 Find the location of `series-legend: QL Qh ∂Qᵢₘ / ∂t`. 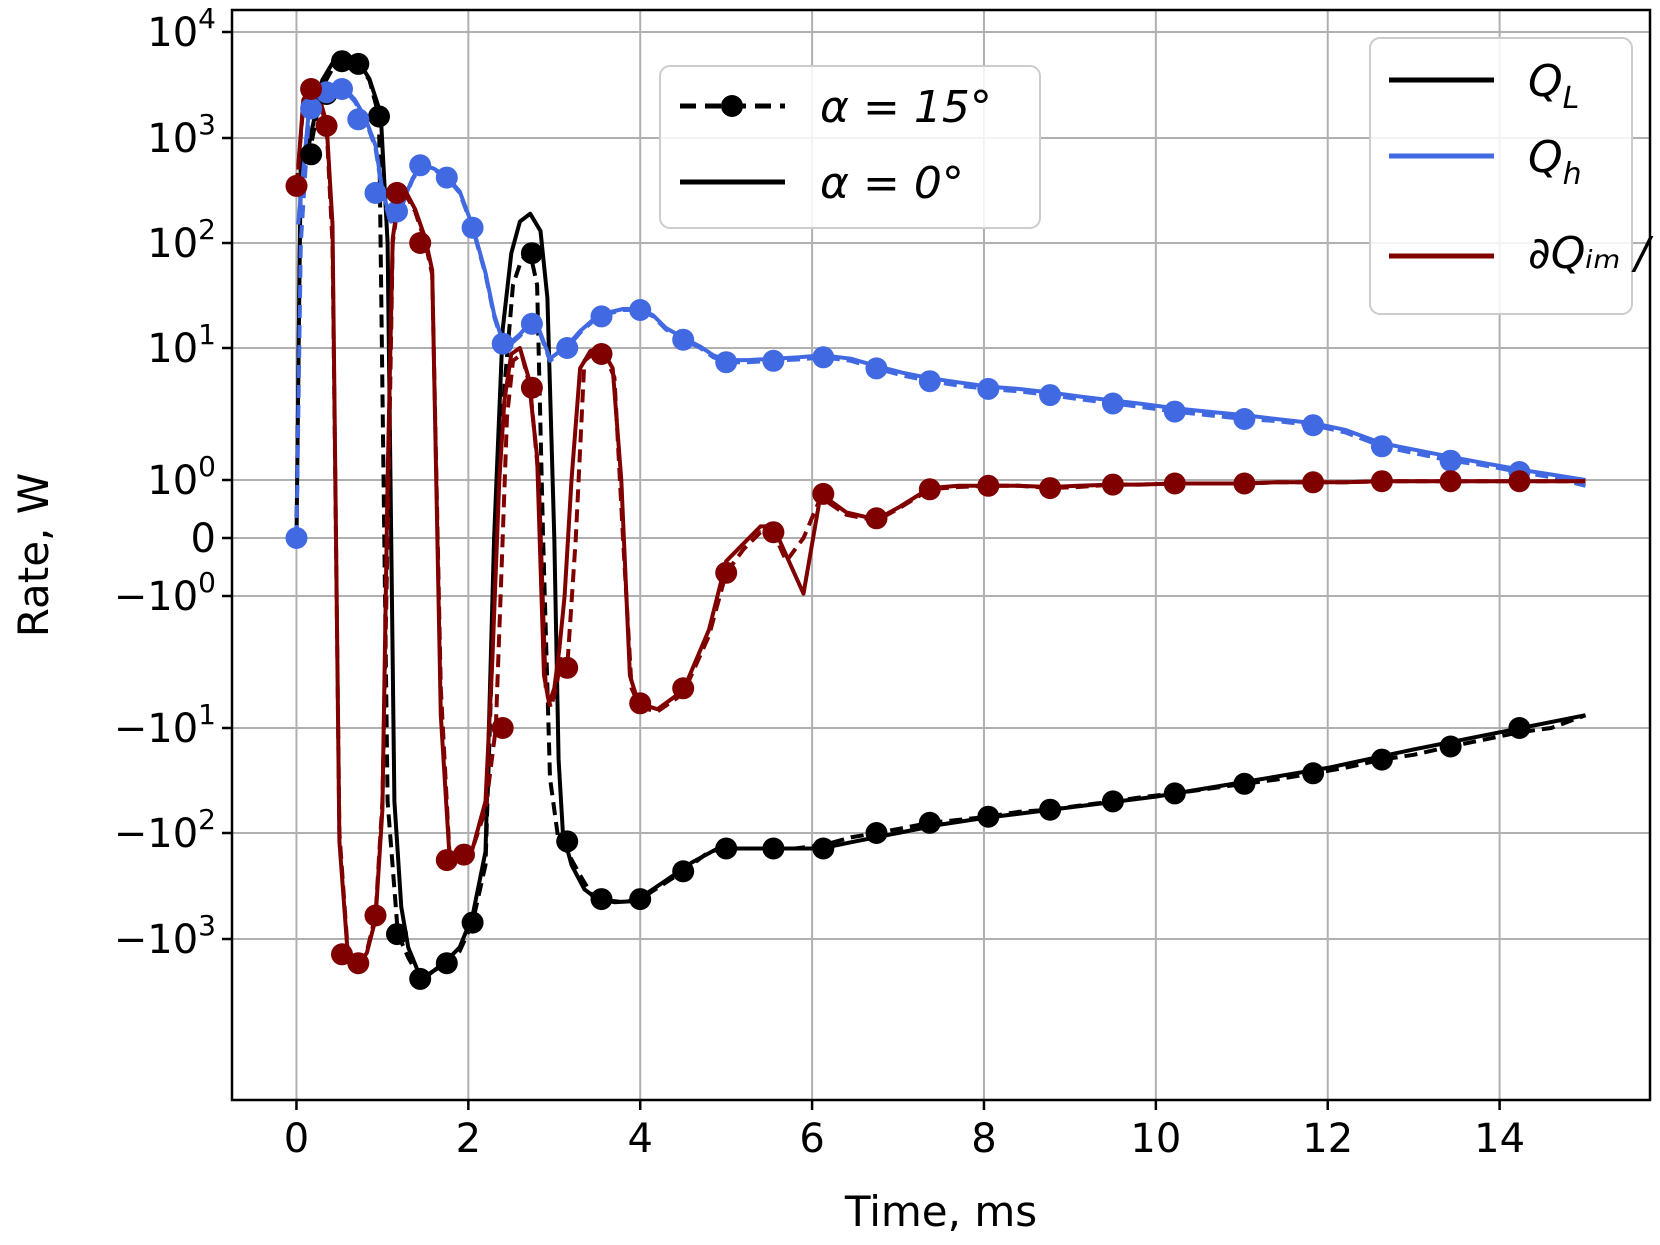

series-legend: QL Qh ∂Qᵢₘ / ∂t is located at coordinates (1514, 176).